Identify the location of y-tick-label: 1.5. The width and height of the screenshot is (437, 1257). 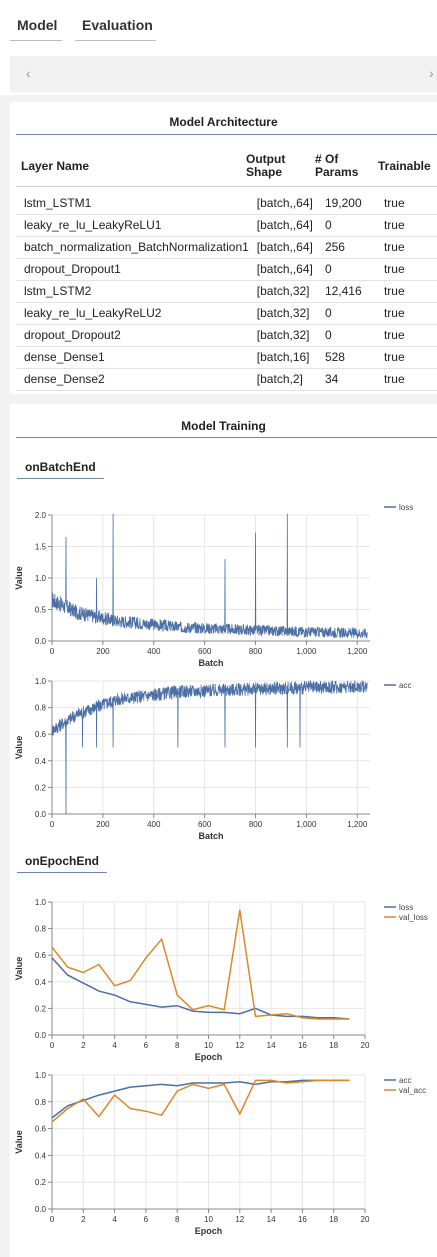
(41, 547).